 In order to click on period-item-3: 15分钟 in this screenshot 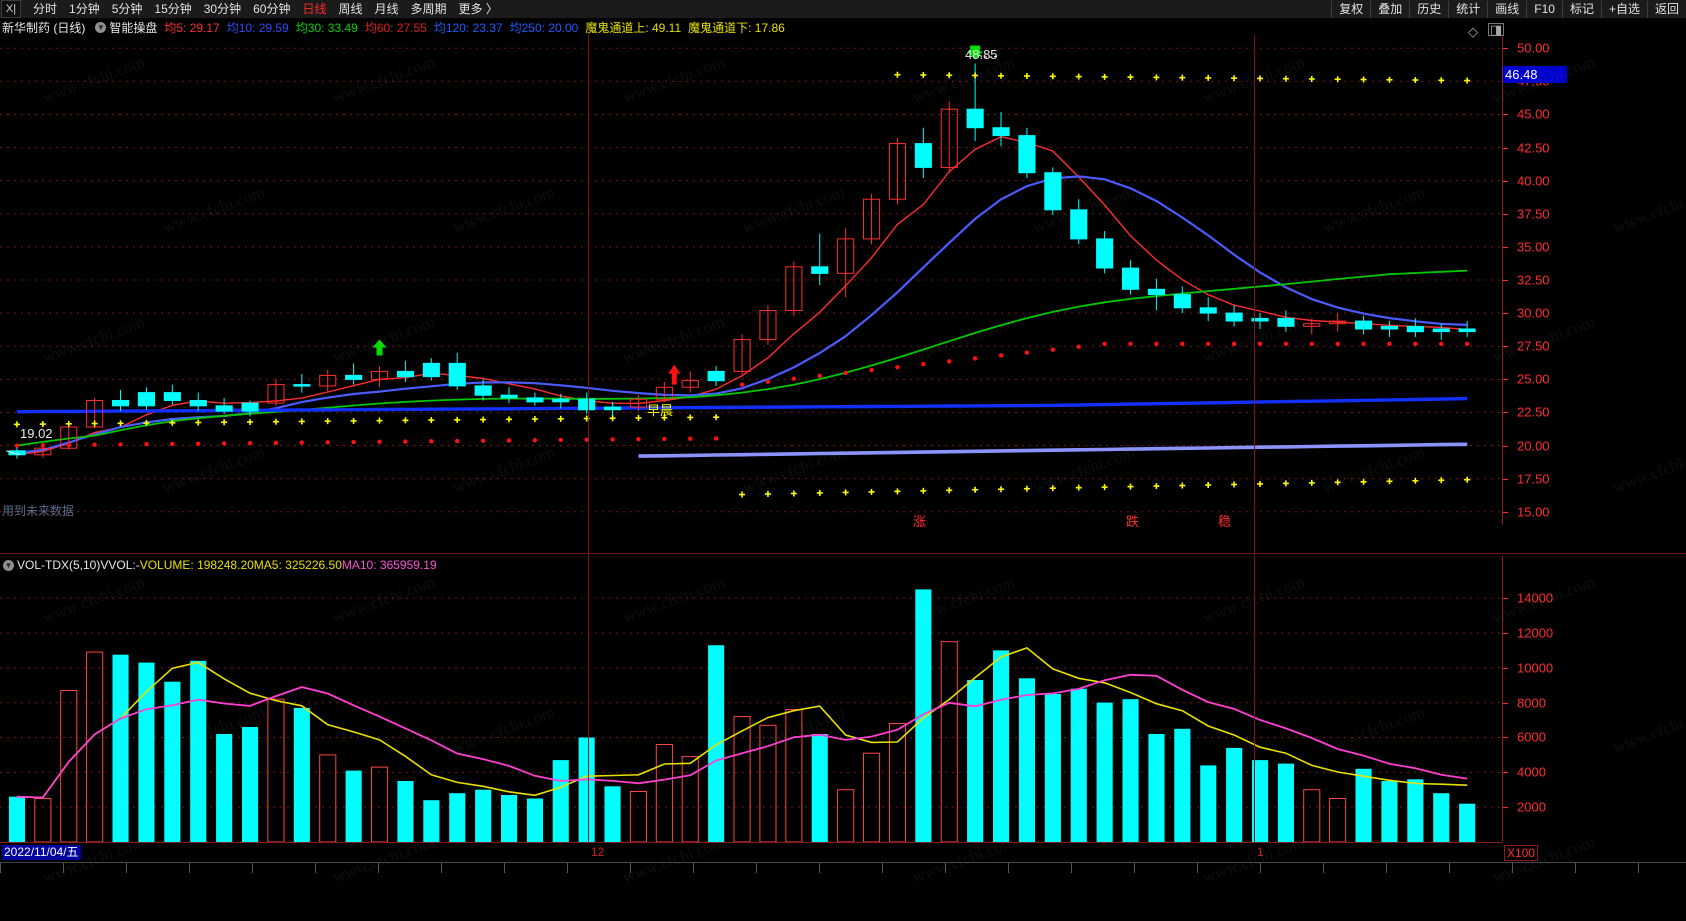, I will do `click(173, 9)`.